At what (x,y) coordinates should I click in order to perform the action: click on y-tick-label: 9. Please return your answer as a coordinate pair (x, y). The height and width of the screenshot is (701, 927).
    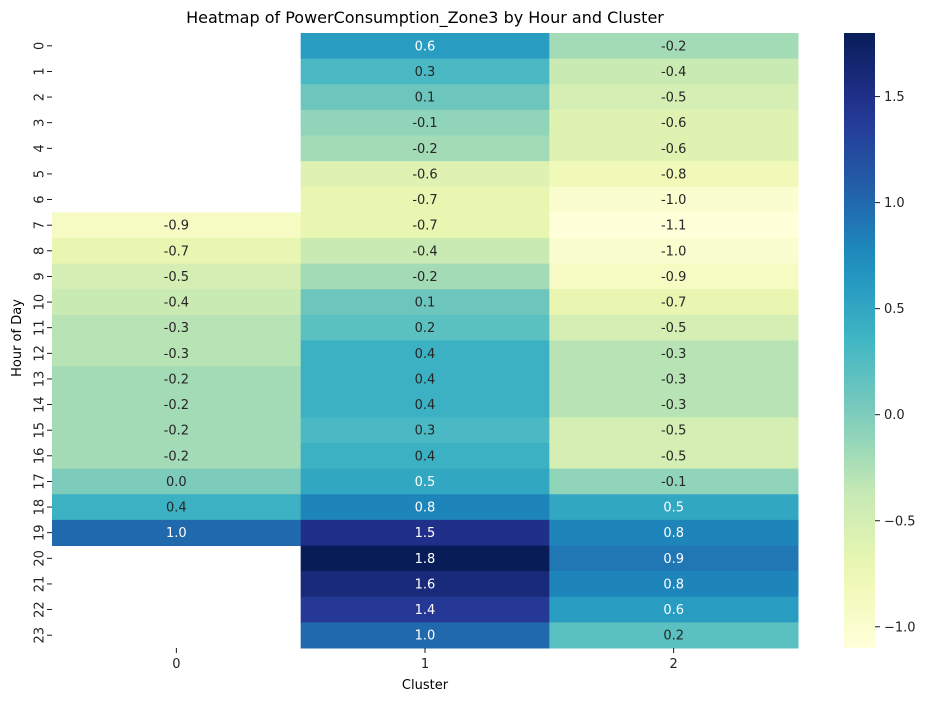
    Looking at the image, I should click on (40, 276).